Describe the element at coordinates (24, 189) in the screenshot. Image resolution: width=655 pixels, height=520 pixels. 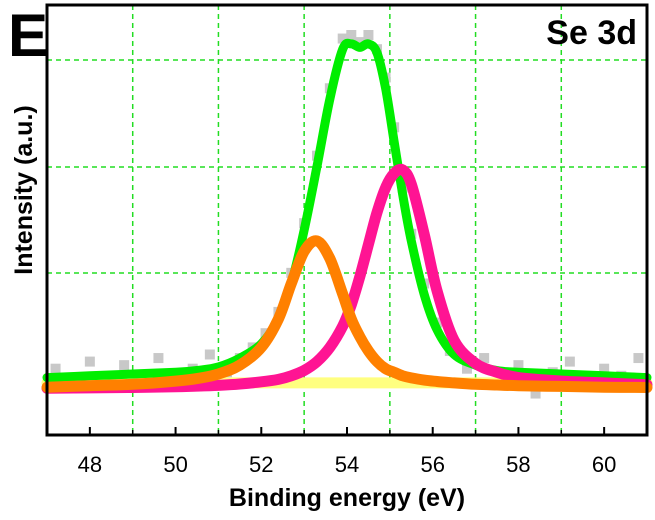
I see `y-axis-label: Intensity (a.u.)` at that location.